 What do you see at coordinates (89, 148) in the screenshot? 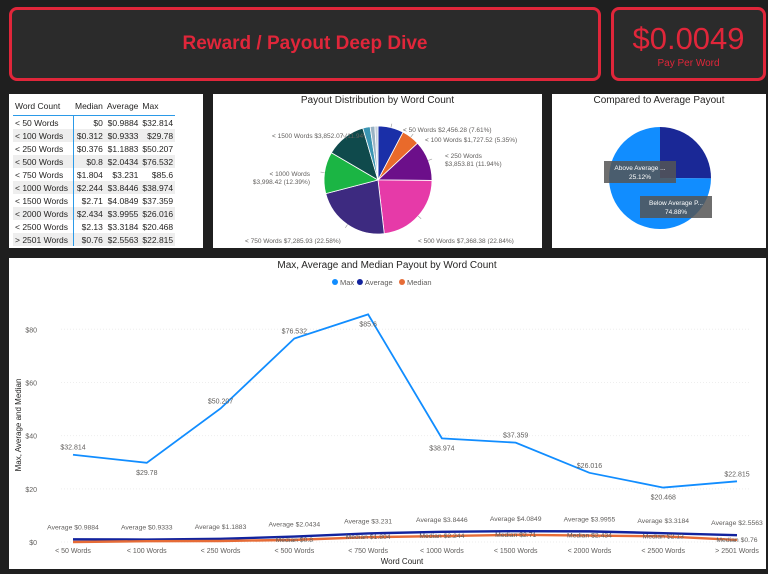
I see `table-cell: $0.376` at bounding box center [89, 148].